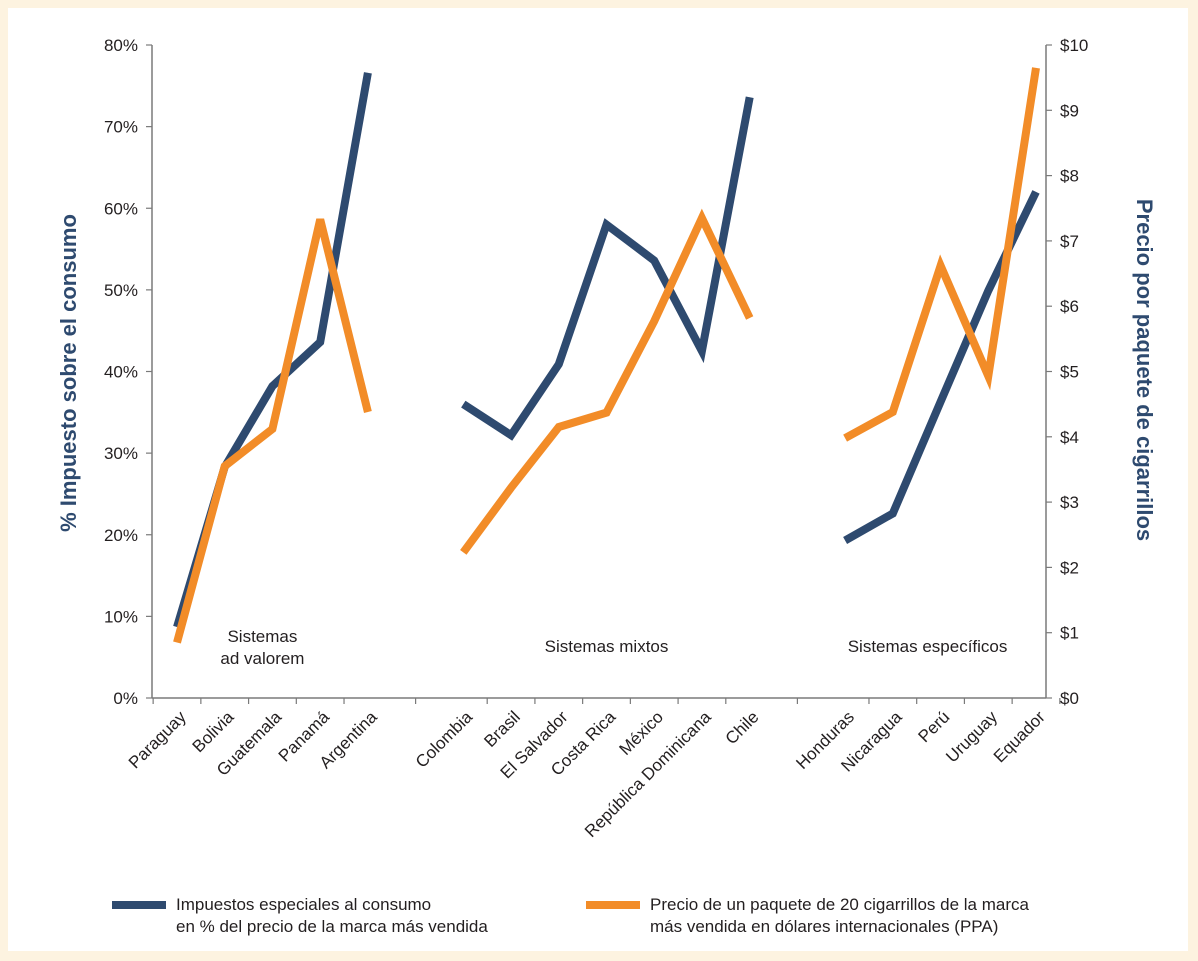 Image resolution: width=1198 pixels, height=961 pixels. Describe the element at coordinates (121, 616) in the screenshot. I see `left-tick-label: 10%` at that location.